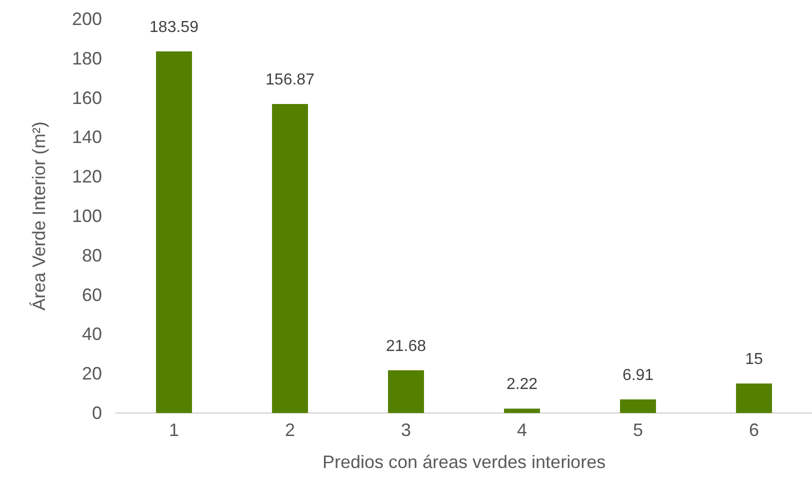  I want to click on data-label: 2.22, so click(522, 385).